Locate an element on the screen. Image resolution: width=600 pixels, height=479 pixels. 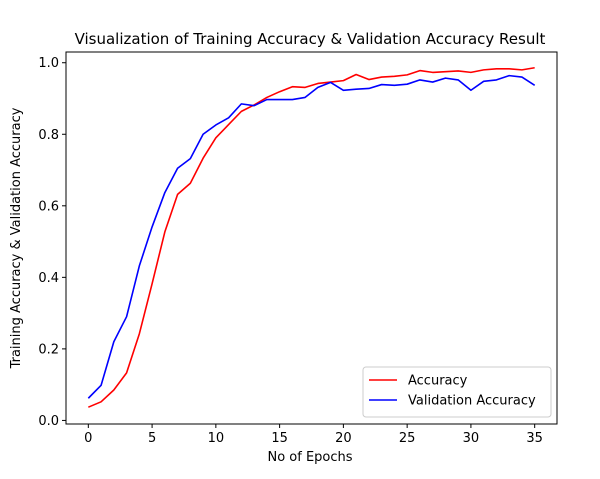
x-axis-label: No of Epochs is located at coordinates (309, 457).